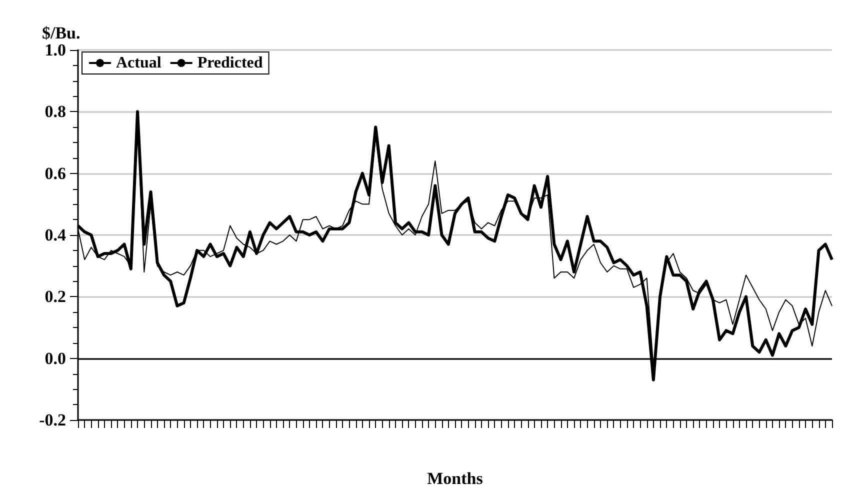 Image resolution: width=843 pixels, height=500 pixels. Describe the element at coordinates (455, 478) in the screenshot. I see `x-axis-title: Months` at that location.